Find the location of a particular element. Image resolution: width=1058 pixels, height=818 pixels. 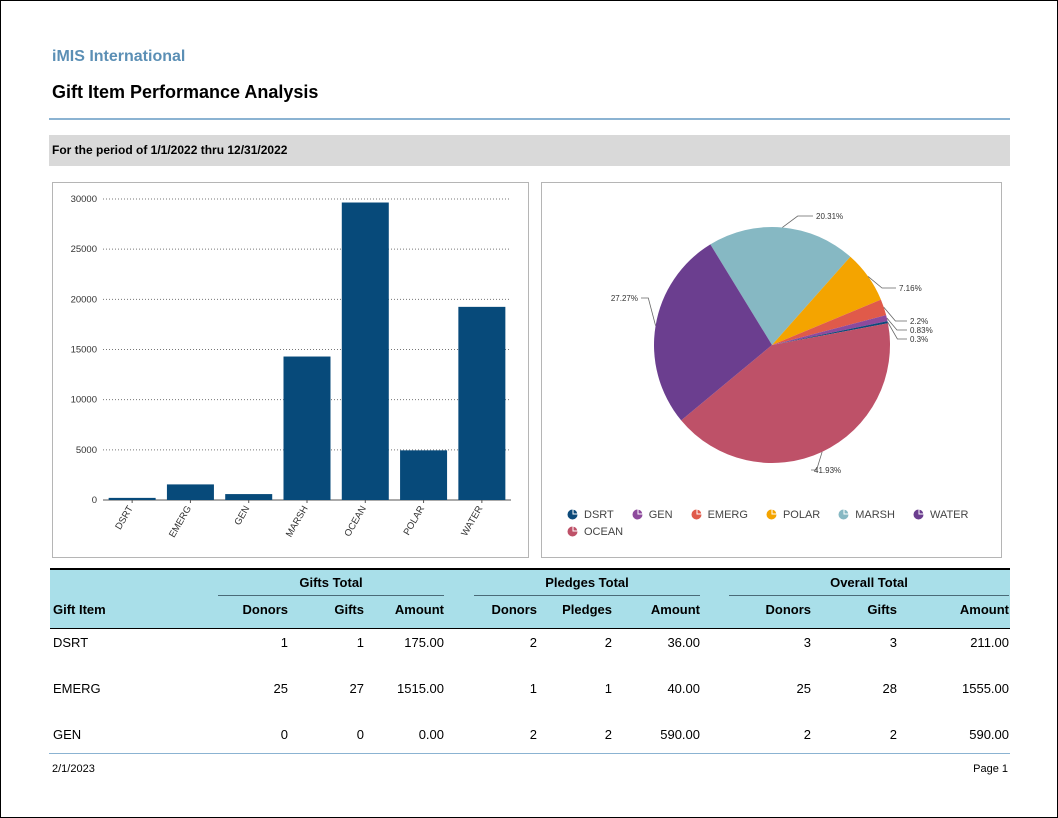

legend-item-water: WATER is located at coordinates (941, 514).